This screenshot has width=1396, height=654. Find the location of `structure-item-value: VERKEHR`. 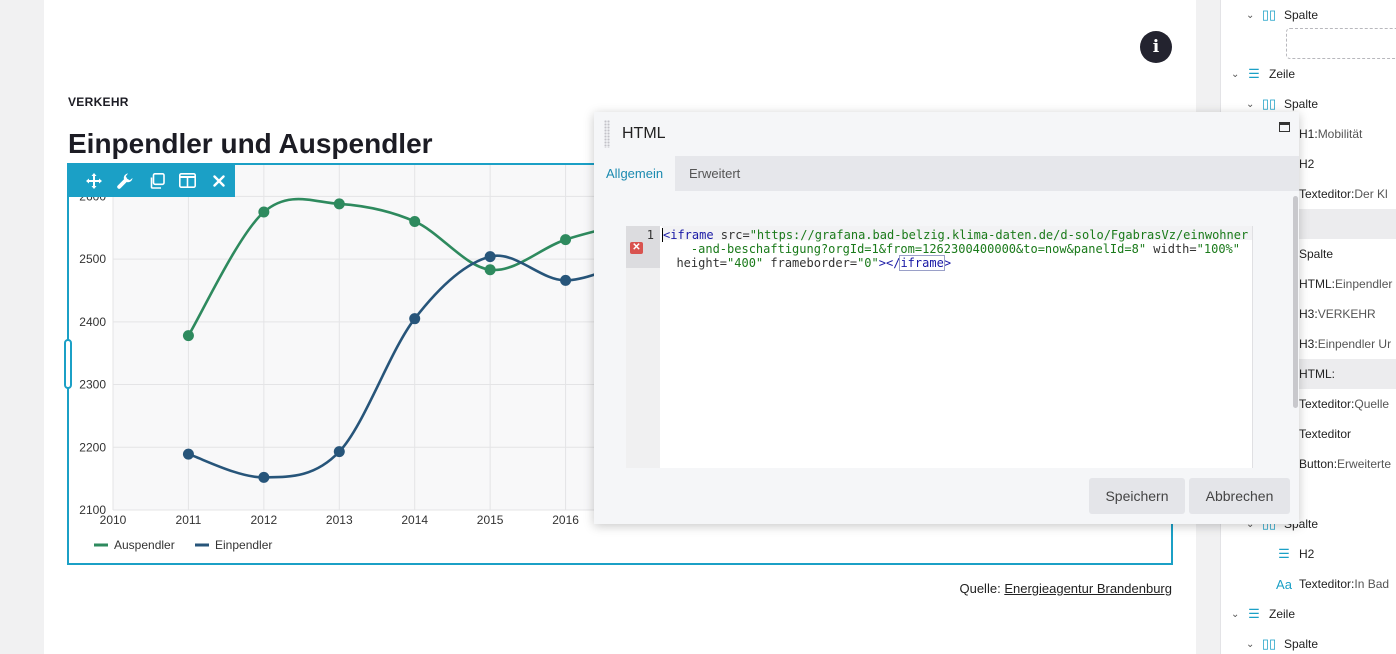

structure-item-value: VERKEHR is located at coordinates (1346, 314).